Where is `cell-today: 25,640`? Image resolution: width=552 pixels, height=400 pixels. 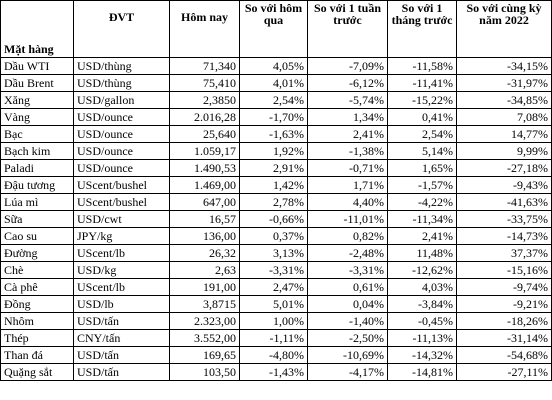
cell-today: 25,640 is located at coordinates (204, 134).